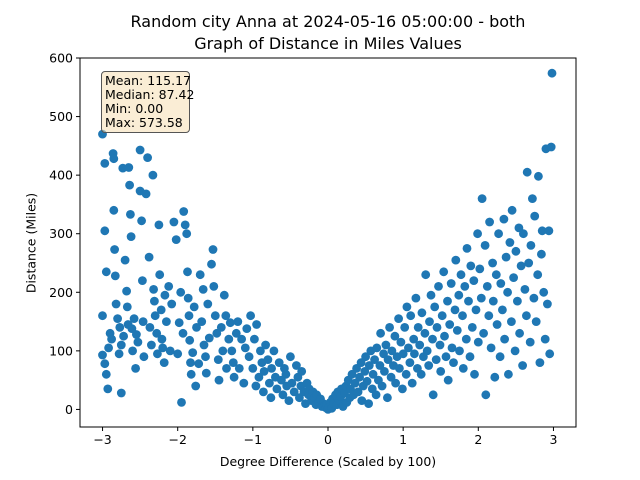 This screenshot has height=480, width=640. I want to click on y-tick-label: 600, so click(61, 58).